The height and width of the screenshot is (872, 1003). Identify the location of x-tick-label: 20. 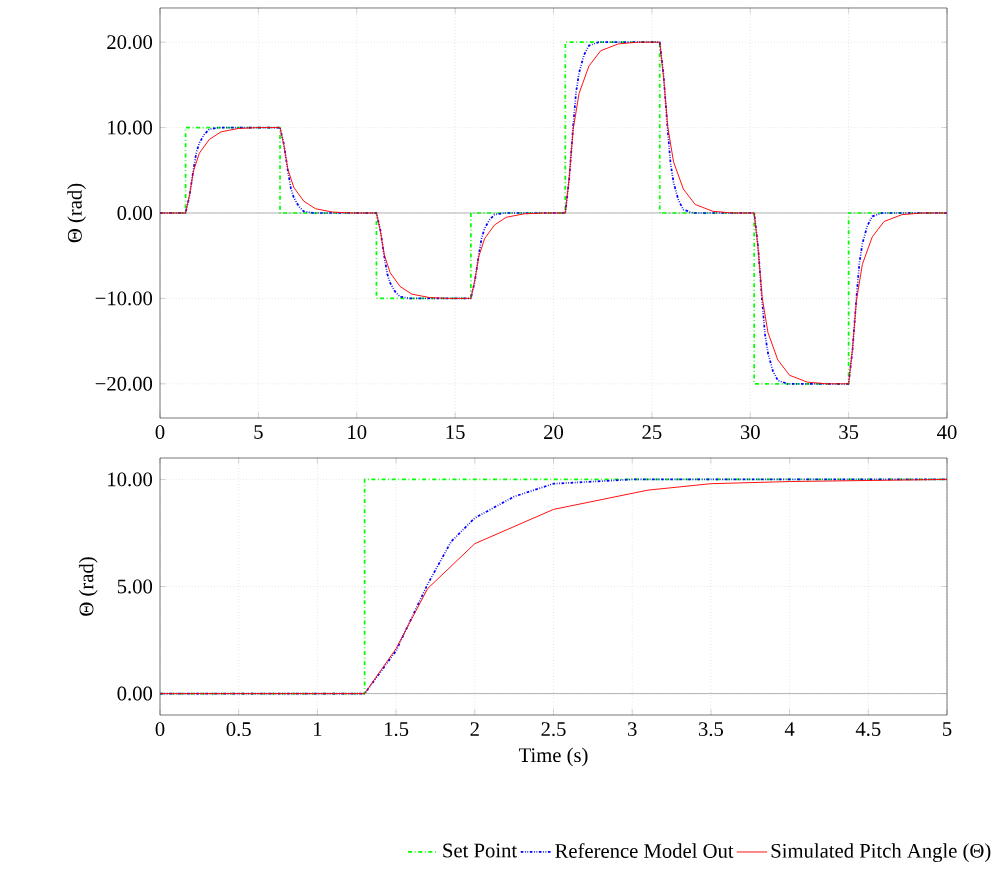
(554, 432).